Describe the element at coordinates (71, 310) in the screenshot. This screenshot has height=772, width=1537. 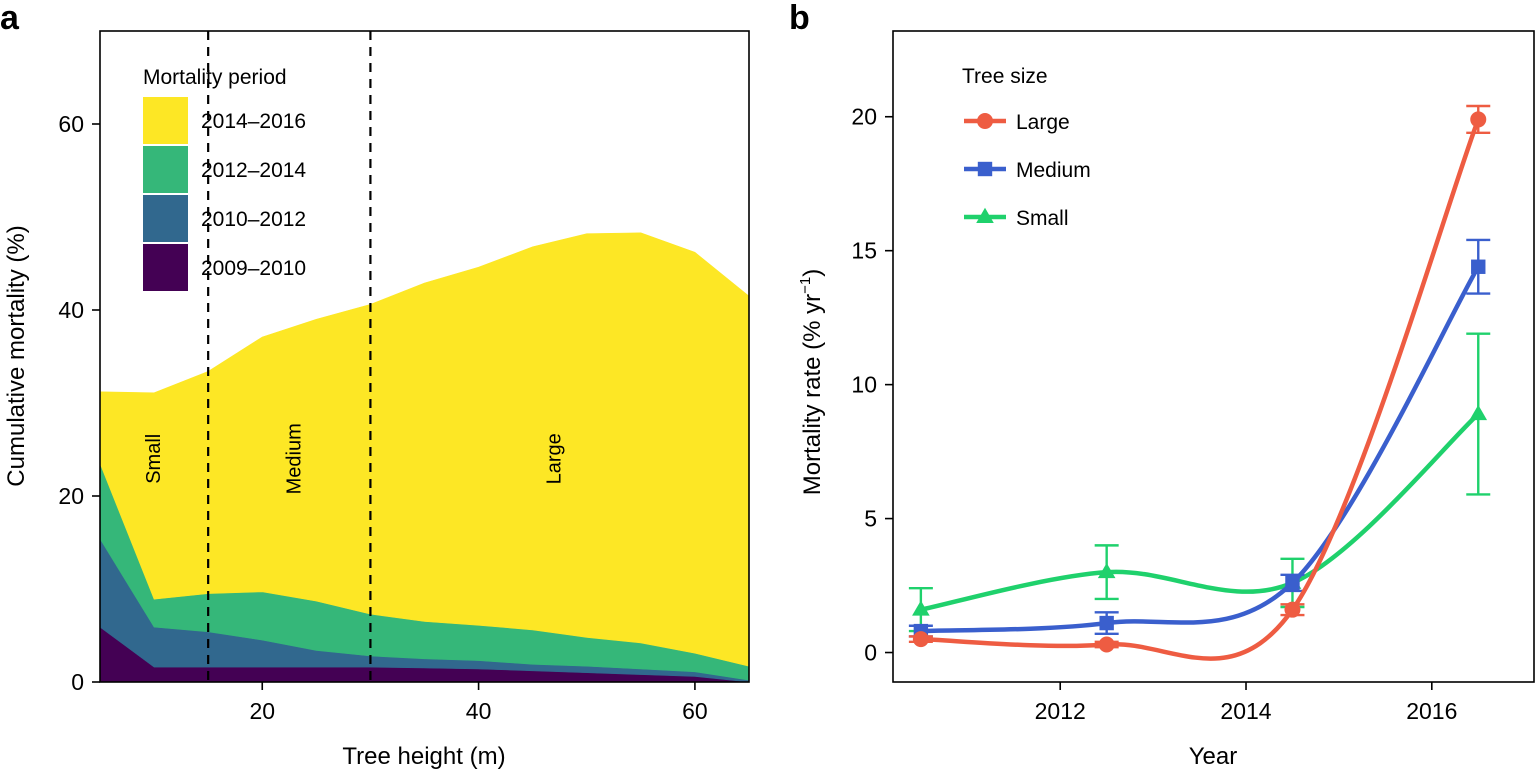
I see `y-tick-label-40: 40` at that location.